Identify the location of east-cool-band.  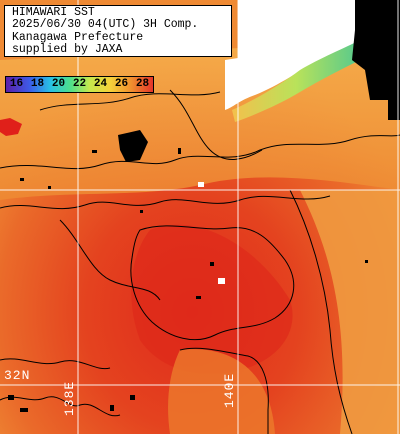
(350, 312).